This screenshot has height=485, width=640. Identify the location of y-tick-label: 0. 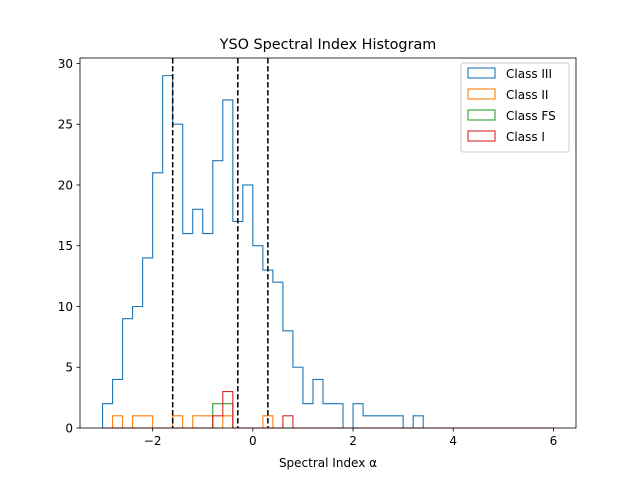
(69, 428).